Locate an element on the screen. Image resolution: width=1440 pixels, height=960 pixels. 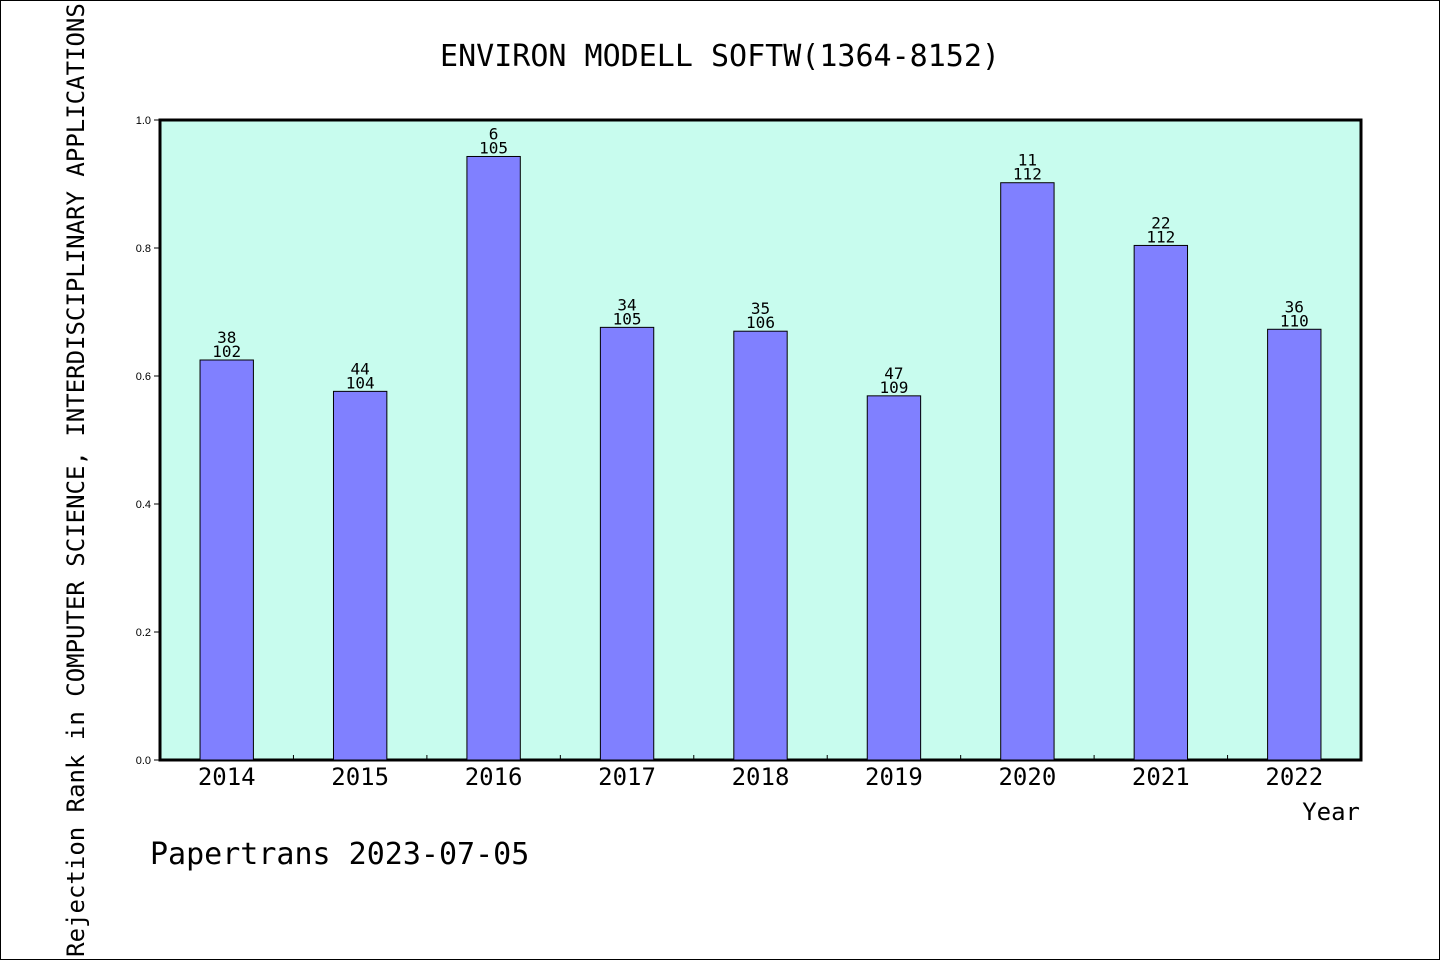
x-tick-label-2017: 2017 is located at coordinates (627, 777).